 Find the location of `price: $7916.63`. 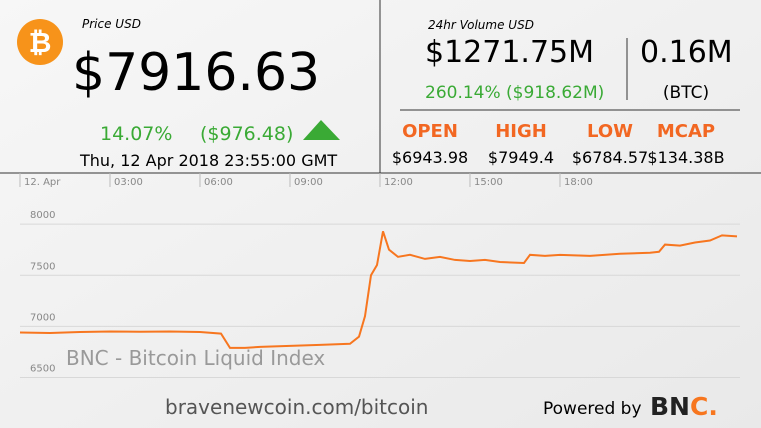

price: $7916.63 is located at coordinates (196, 73).